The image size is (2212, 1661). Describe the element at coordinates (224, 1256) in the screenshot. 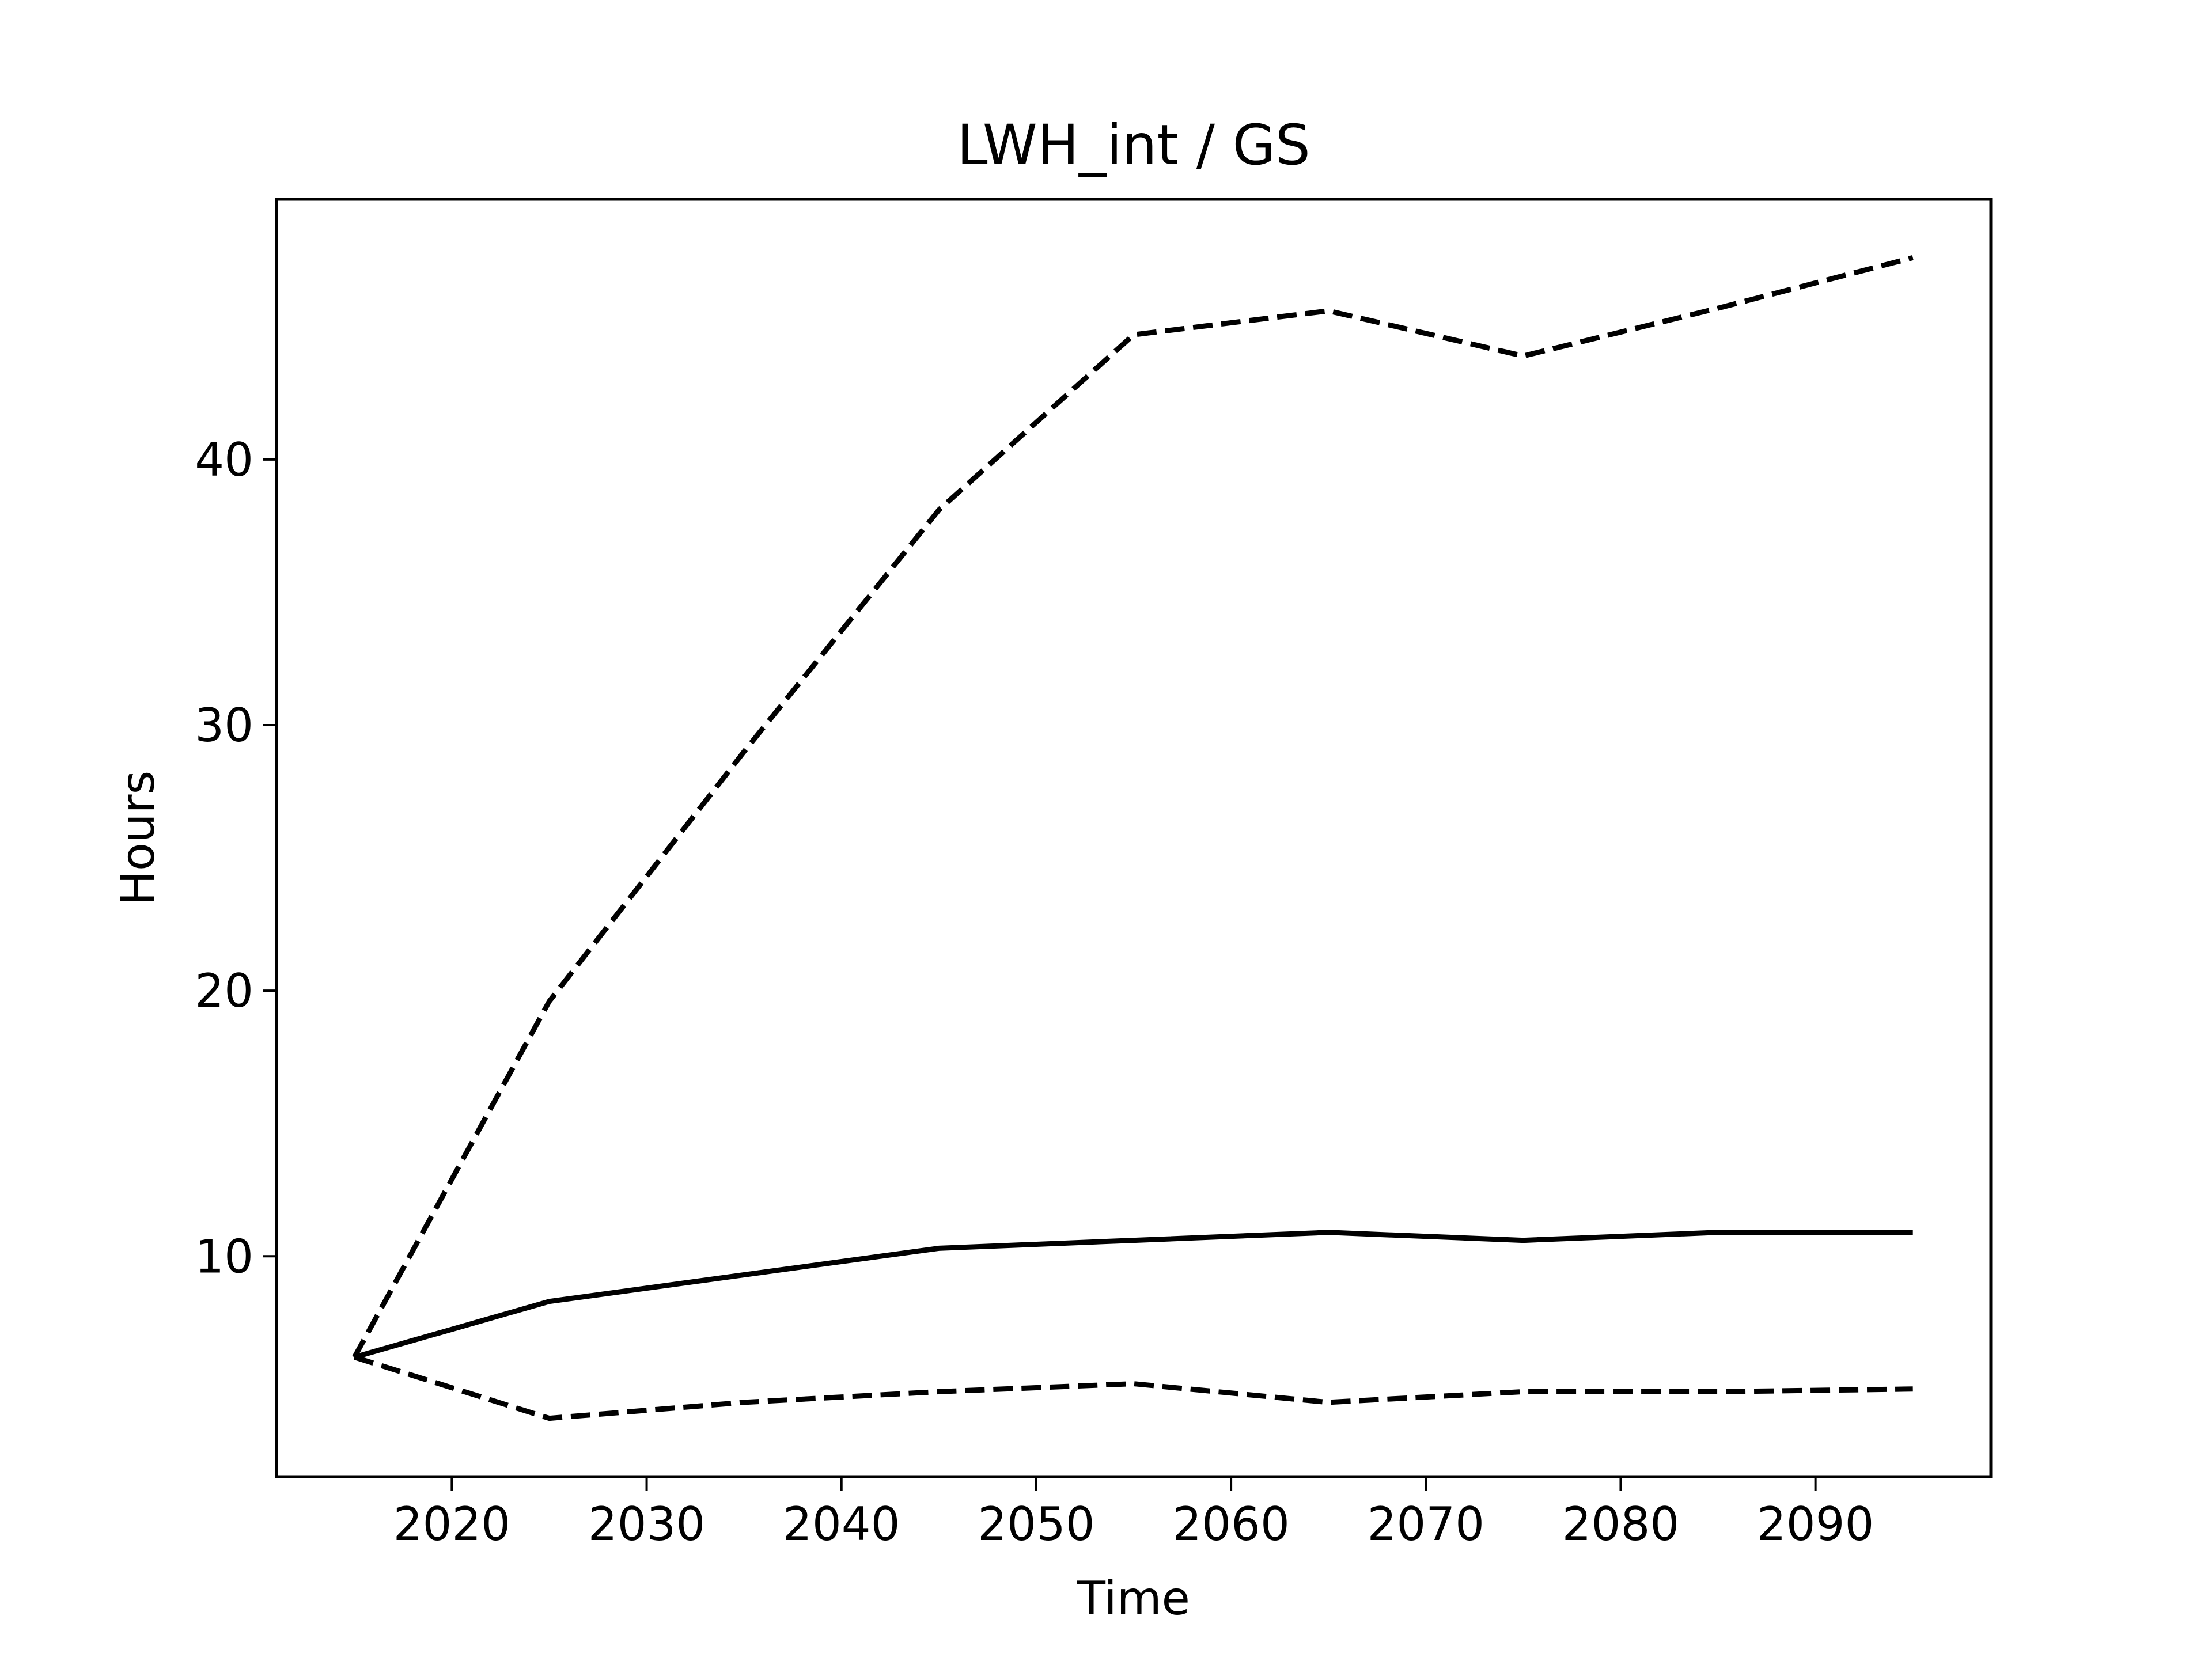

I see `y-tick-label: 10` at that location.